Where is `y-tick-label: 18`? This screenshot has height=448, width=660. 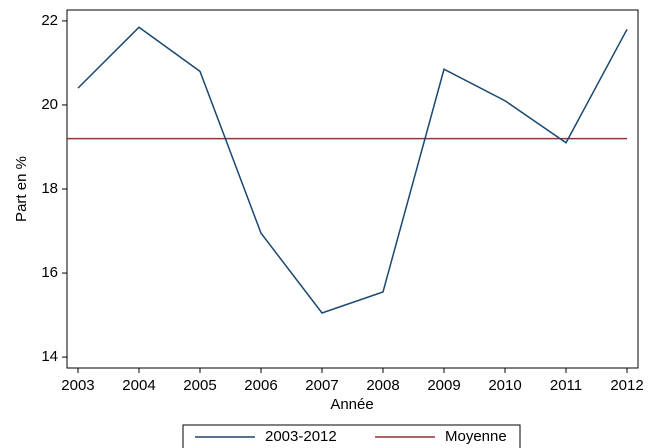
y-tick-label: 18 is located at coordinates (49, 188).